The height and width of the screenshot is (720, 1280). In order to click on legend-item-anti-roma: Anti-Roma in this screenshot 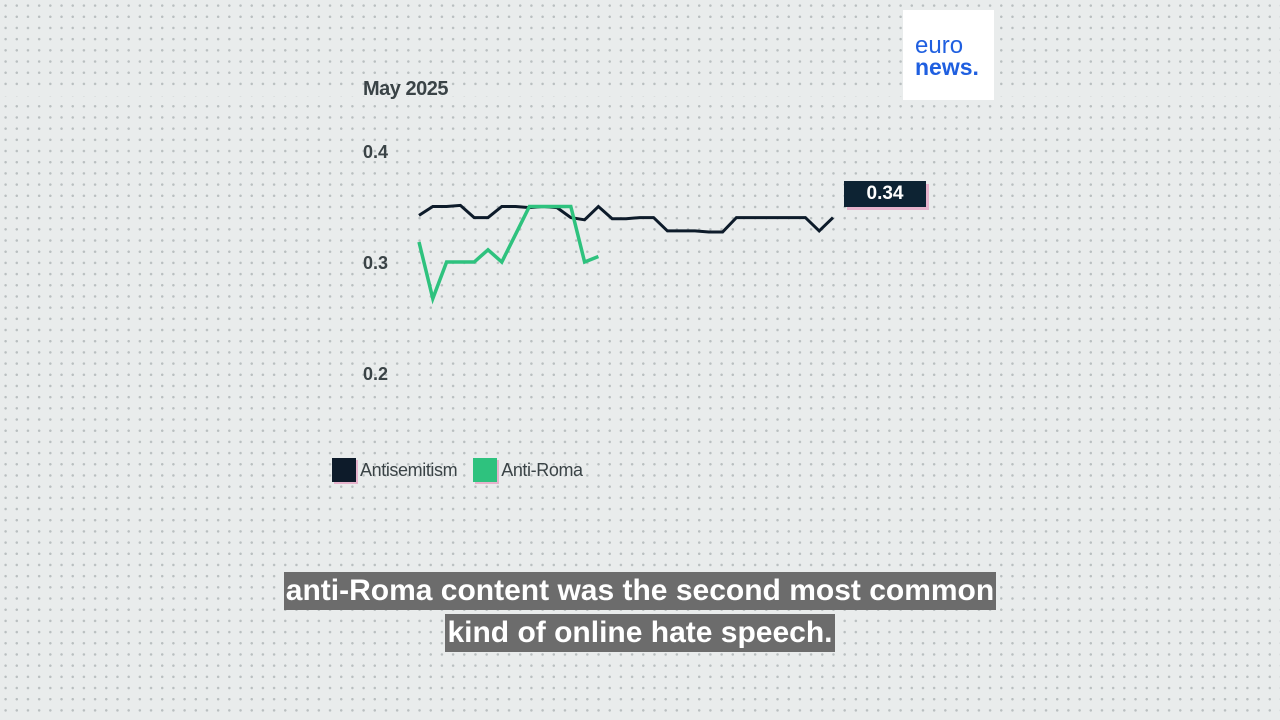, I will do `click(528, 470)`.